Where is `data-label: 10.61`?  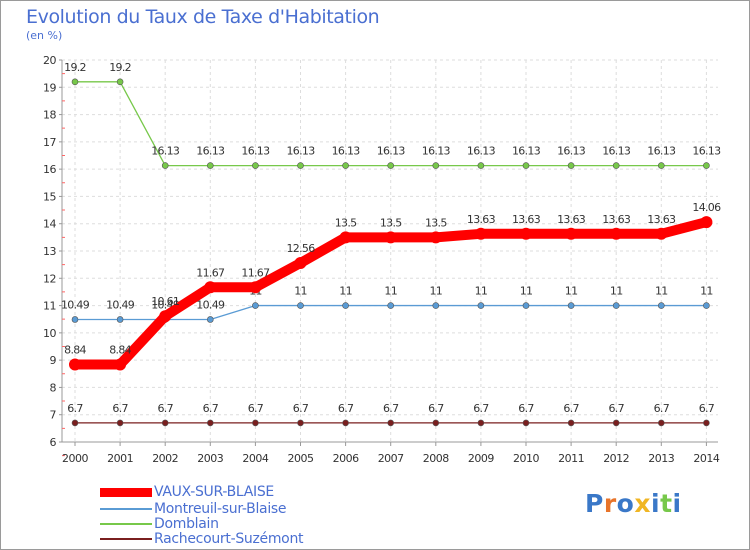
data-label: 10.61 is located at coordinates (165, 301).